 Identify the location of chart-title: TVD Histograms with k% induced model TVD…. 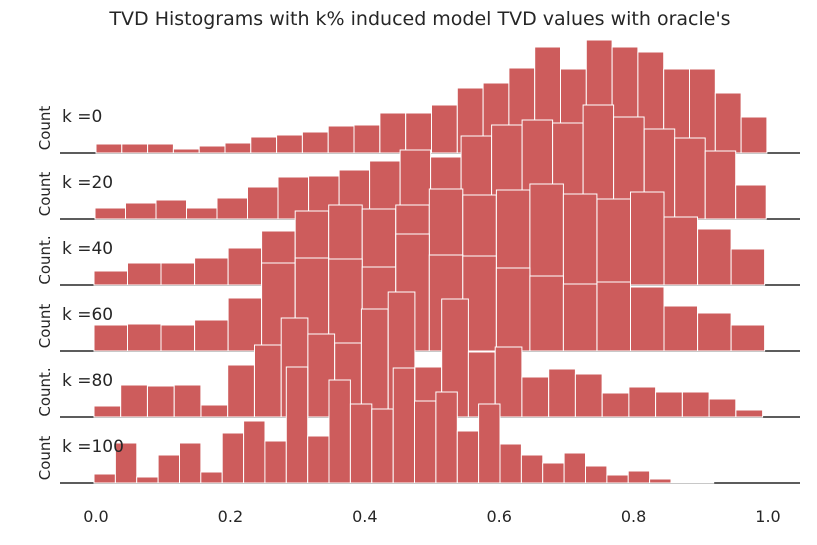
(420, 19).